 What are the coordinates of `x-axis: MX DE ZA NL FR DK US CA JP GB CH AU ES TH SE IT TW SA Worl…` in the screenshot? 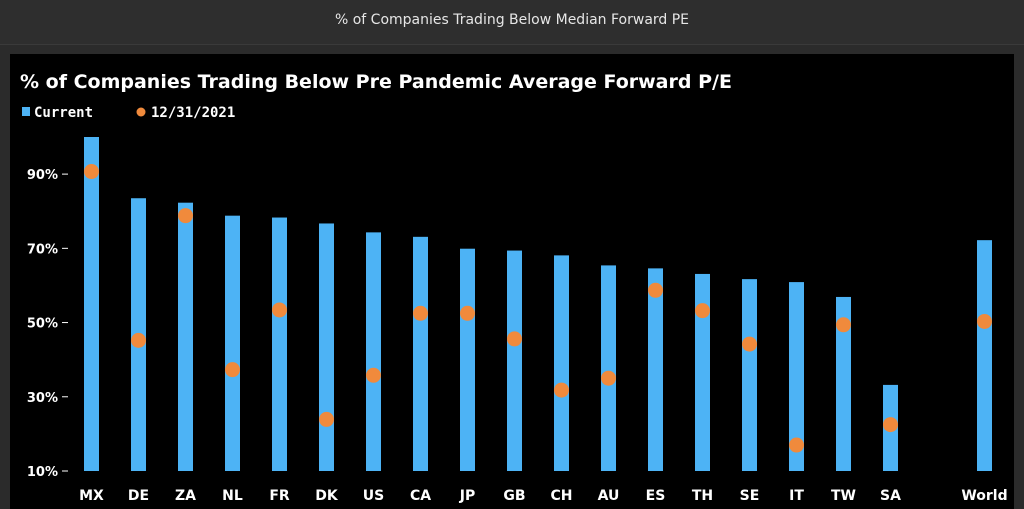 It's located at (543, 496).